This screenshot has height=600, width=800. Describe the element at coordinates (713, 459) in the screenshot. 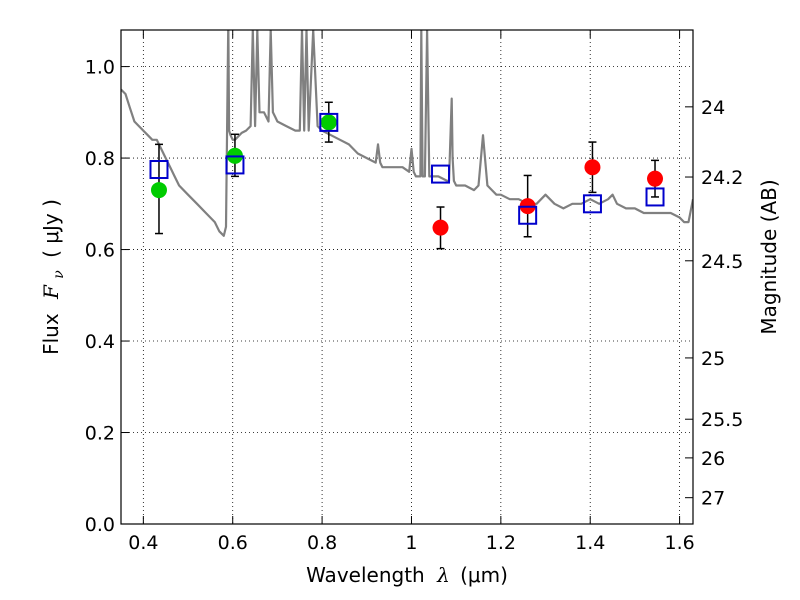

I see `mag-tick-label: 26` at that location.